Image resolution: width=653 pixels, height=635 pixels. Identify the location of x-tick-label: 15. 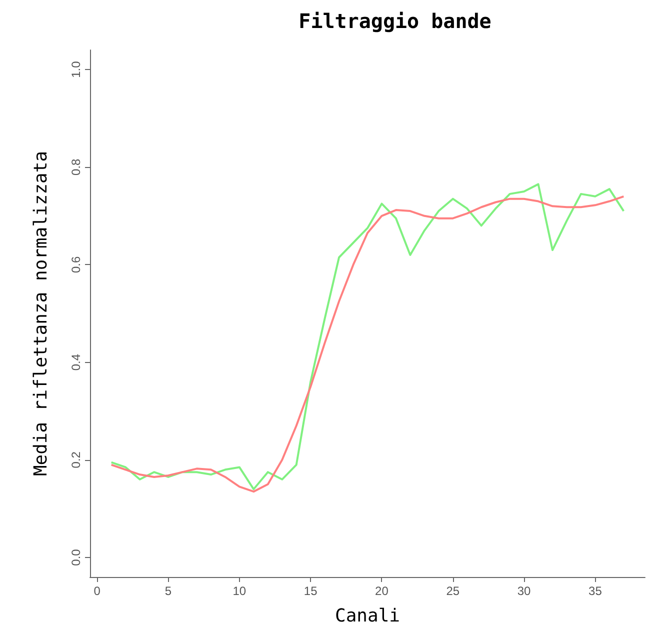
(311, 591).